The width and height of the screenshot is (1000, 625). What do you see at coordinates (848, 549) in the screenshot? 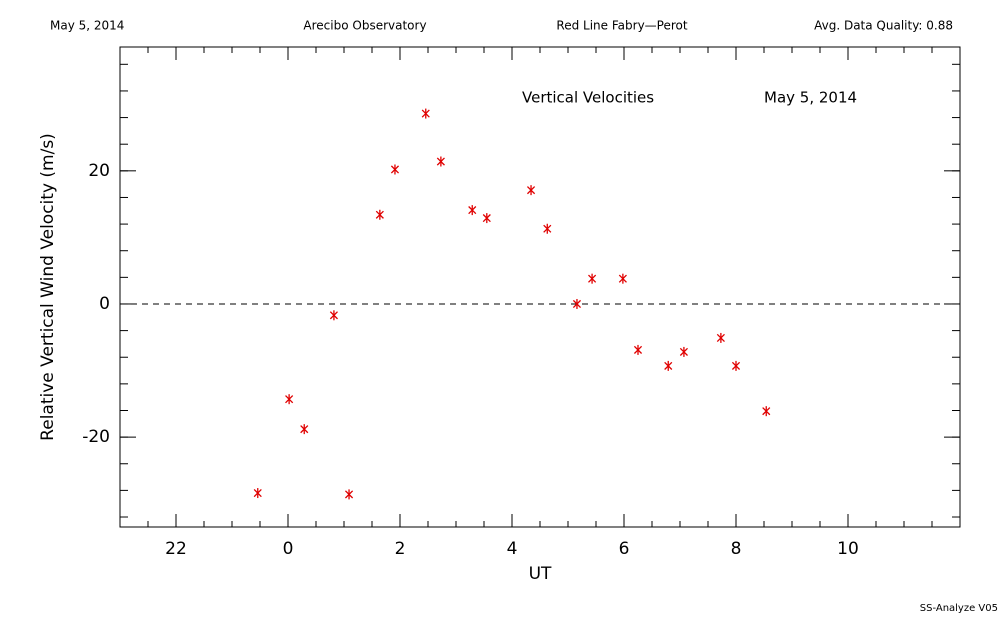
I see `x-tick-label: 10` at bounding box center [848, 549].